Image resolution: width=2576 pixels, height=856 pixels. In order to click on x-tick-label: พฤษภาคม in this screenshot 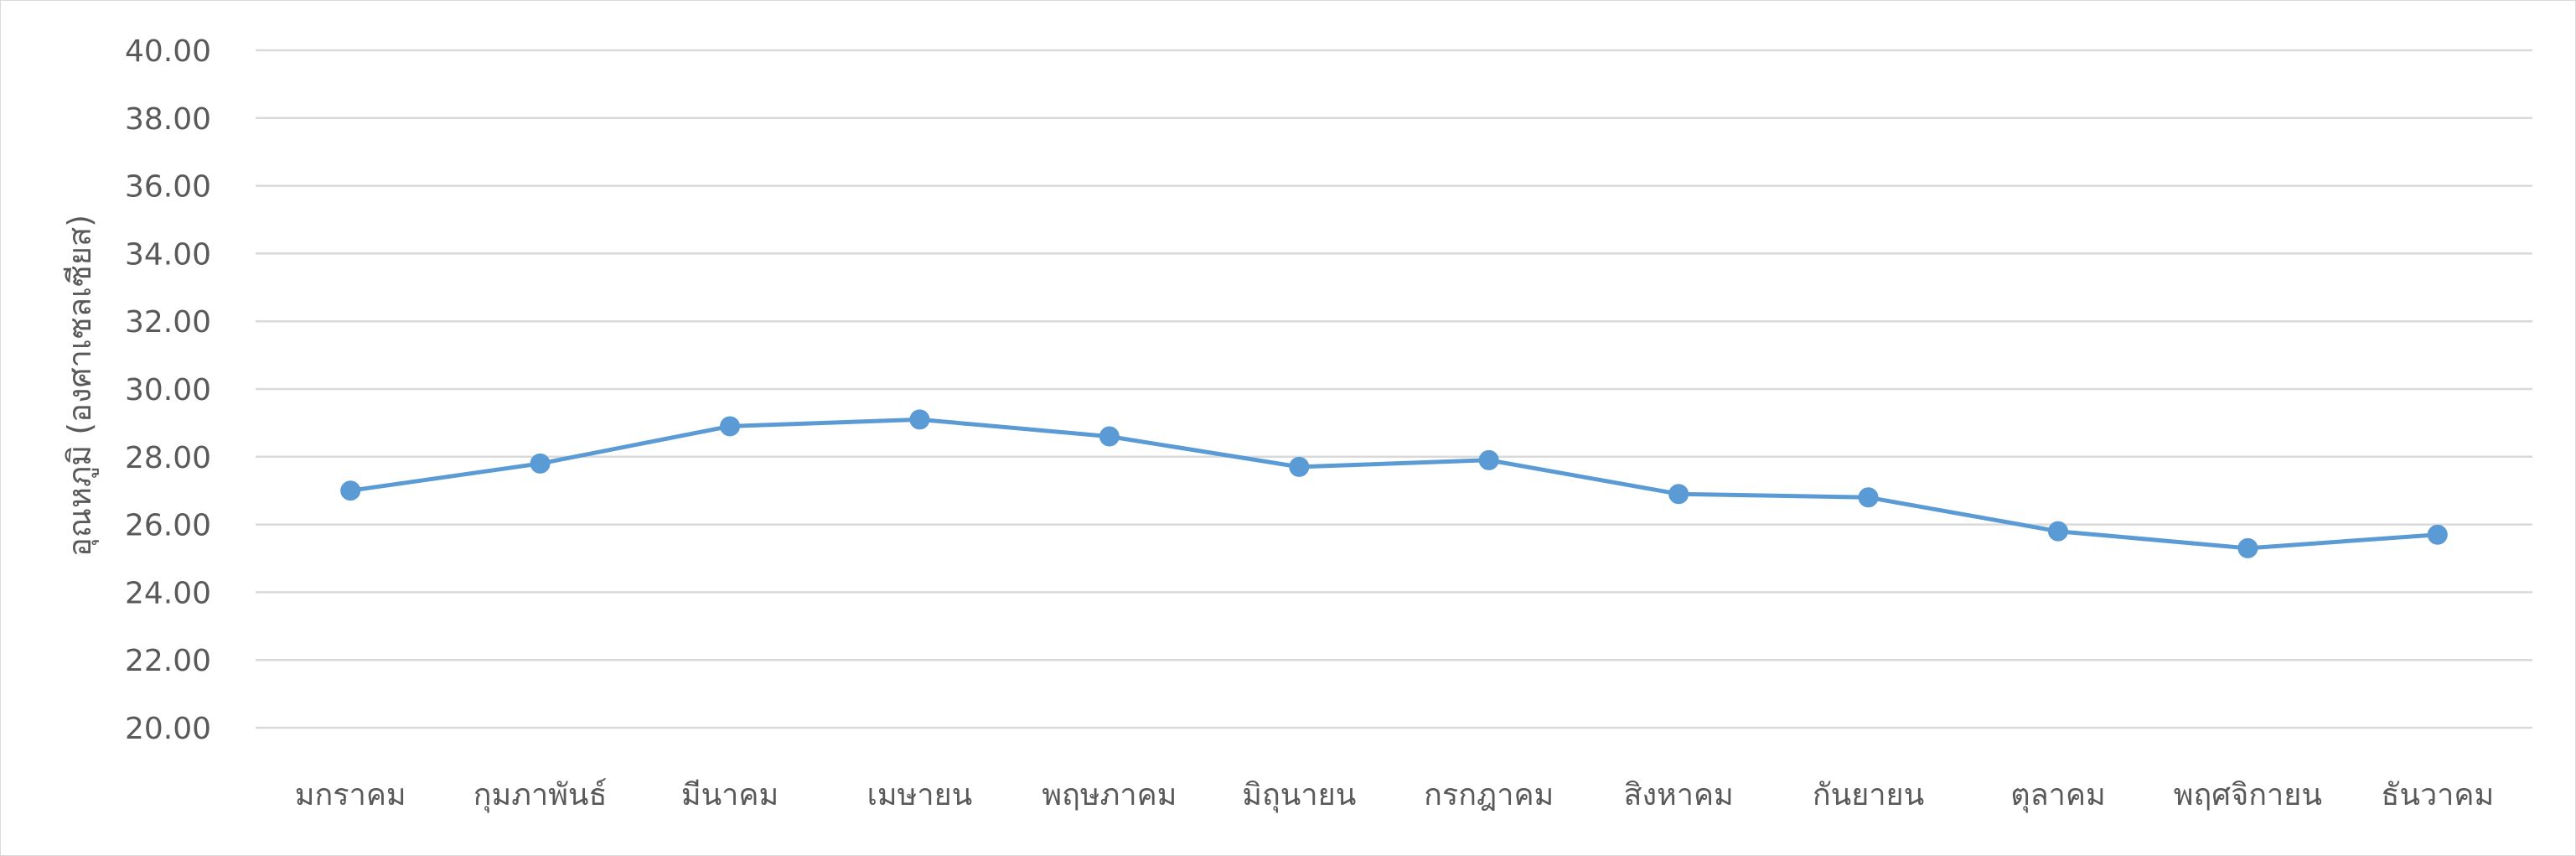, I will do `click(1109, 795)`.